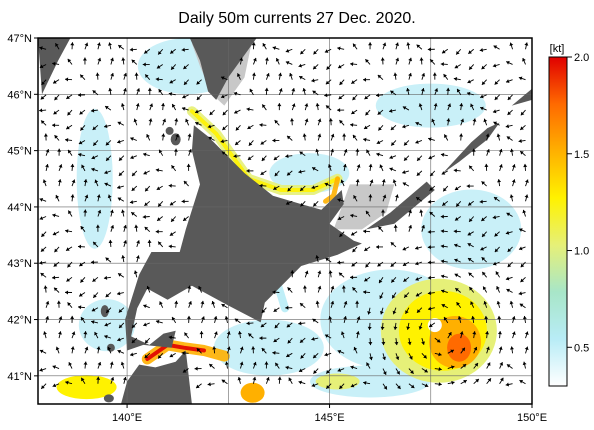 This screenshot has width=594, height=430. I want to click on lat-tick-label: 45°N, so click(19, 152).